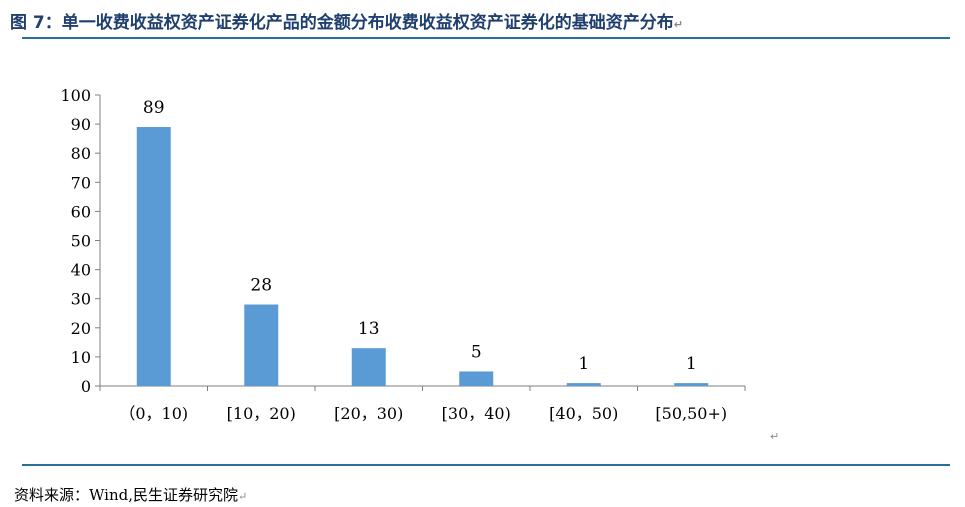 Image resolution: width=965 pixels, height=507 pixels. What do you see at coordinates (775, 436) in the screenshot?
I see `return-mark: ↵` at bounding box center [775, 436].